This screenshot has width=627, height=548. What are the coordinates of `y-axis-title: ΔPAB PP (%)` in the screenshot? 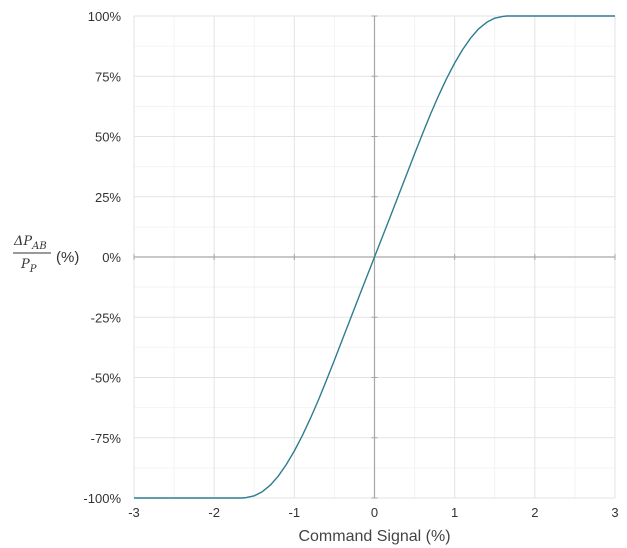 It's located at (46, 254).